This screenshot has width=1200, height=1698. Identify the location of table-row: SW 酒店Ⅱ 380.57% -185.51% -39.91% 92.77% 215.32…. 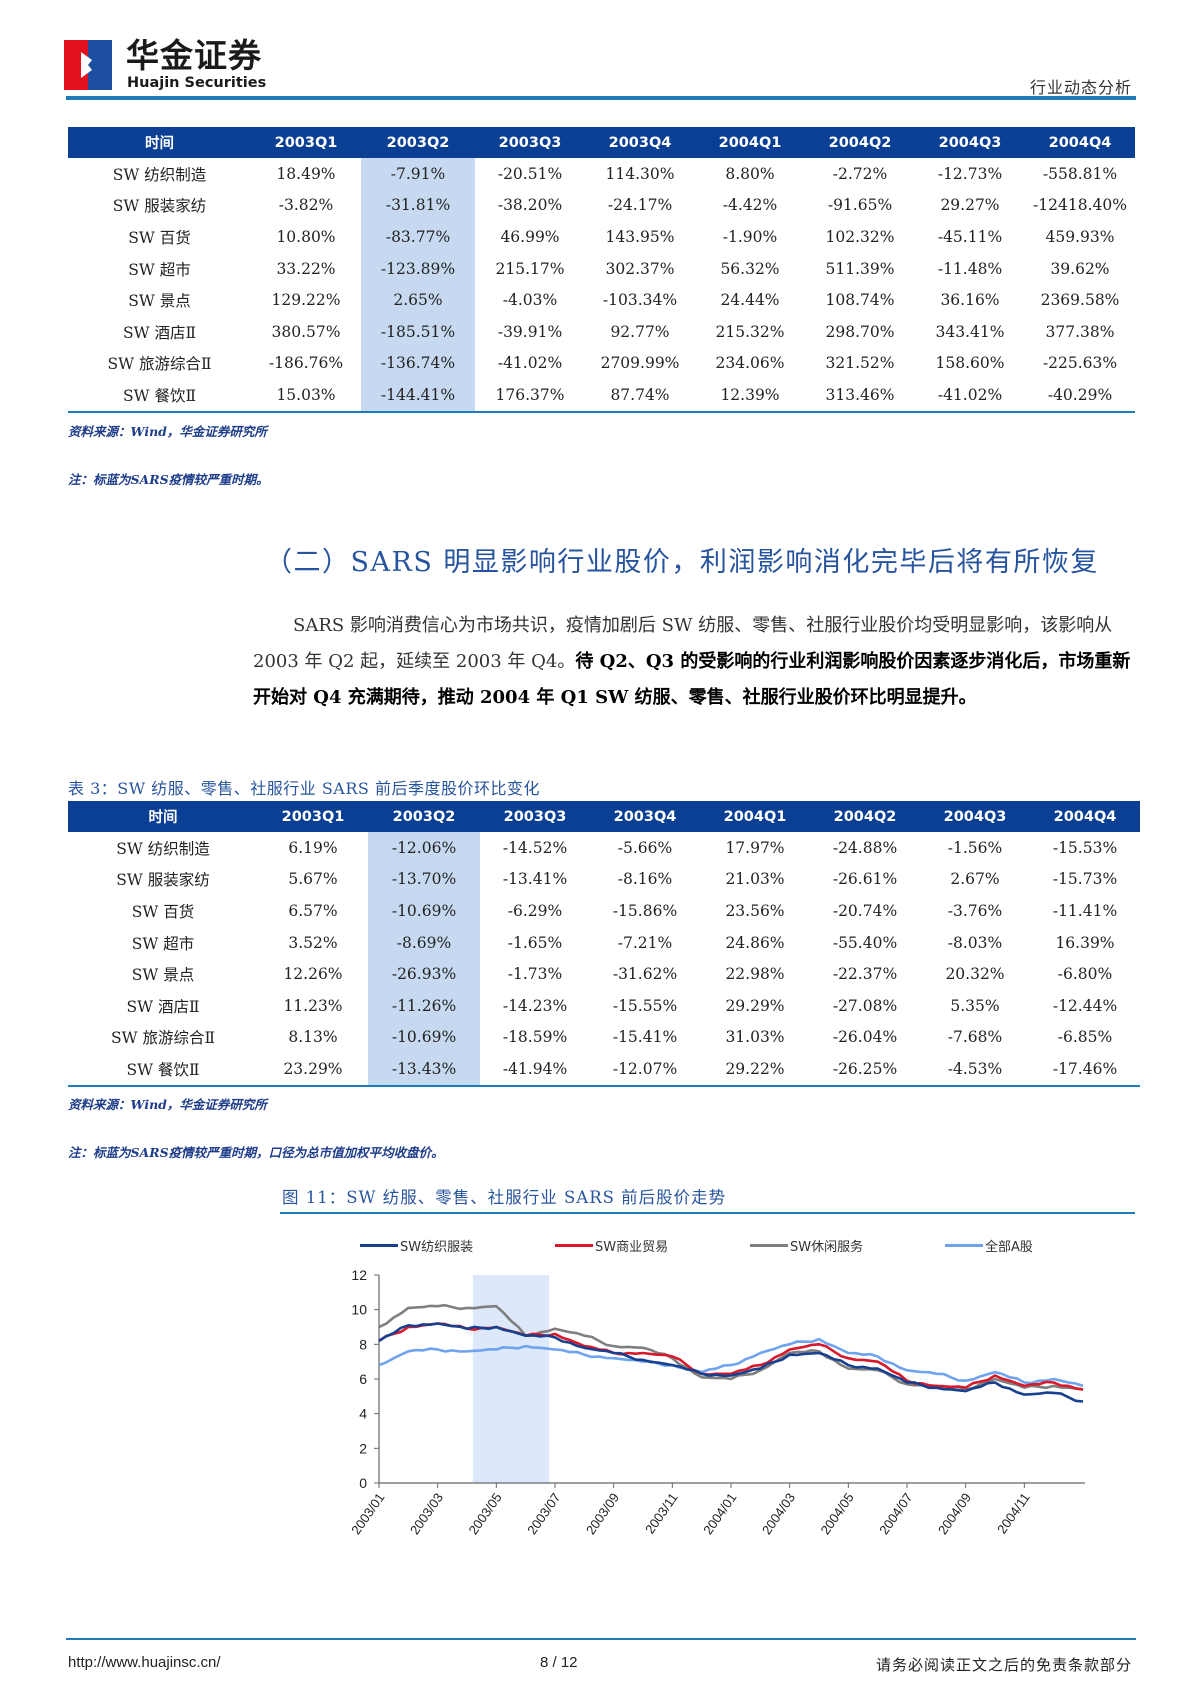
(601, 331).